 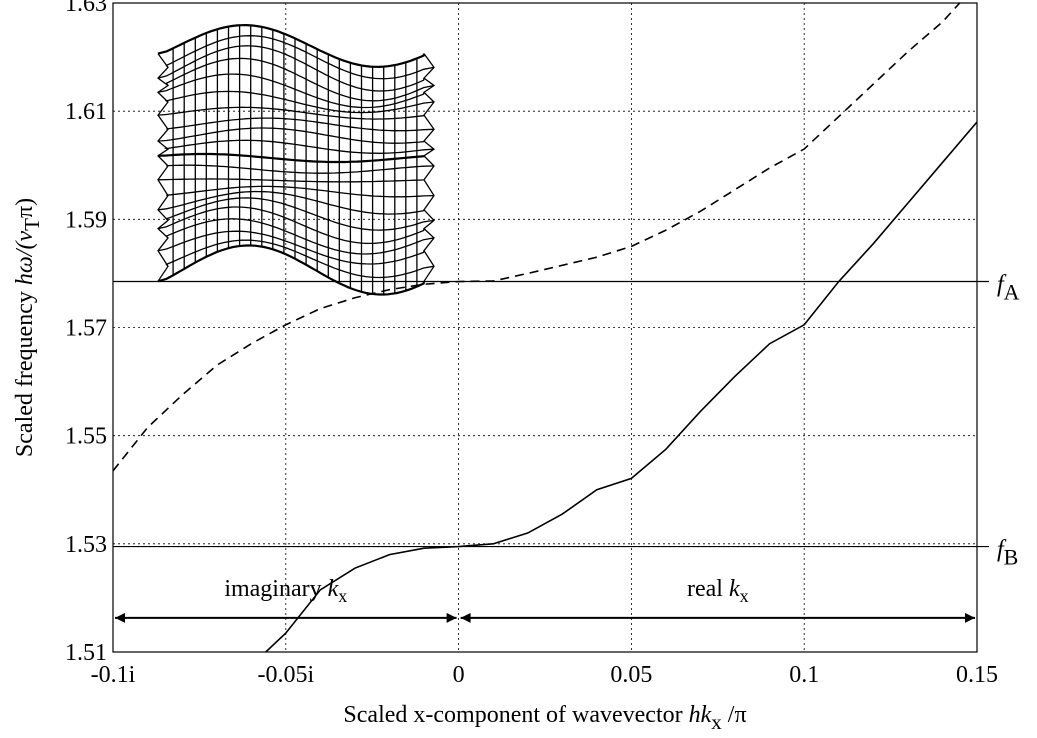 What do you see at coordinates (1011, 557) in the screenshot?
I see `reference-subscript: B` at bounding box center [1011, 557].